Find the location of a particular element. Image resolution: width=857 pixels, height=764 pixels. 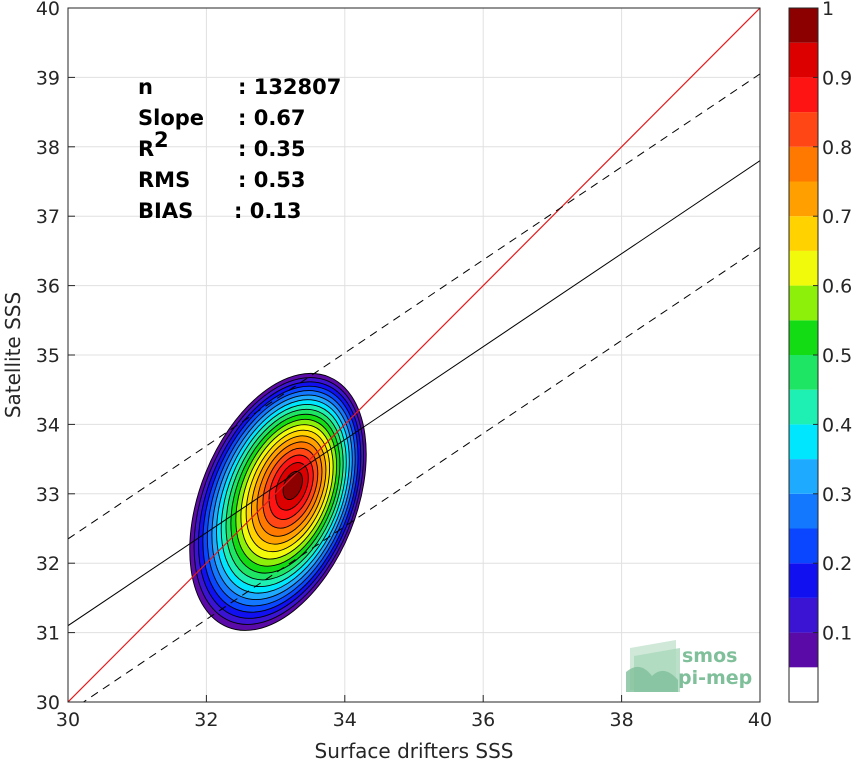

y-axis-label: Satellite SSS is located at coordinates (13, 355).